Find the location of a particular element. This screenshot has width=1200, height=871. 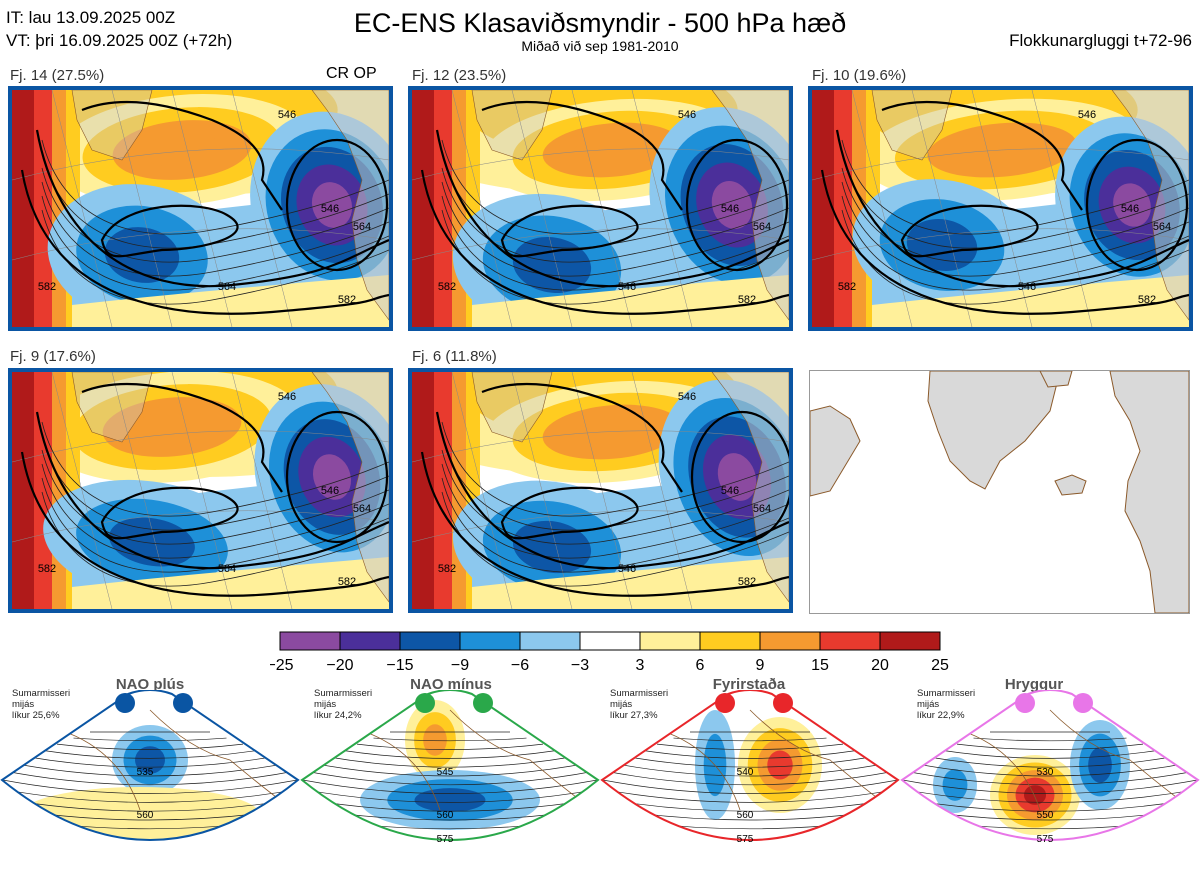

regime-frame is located at coordinates (450, 765).